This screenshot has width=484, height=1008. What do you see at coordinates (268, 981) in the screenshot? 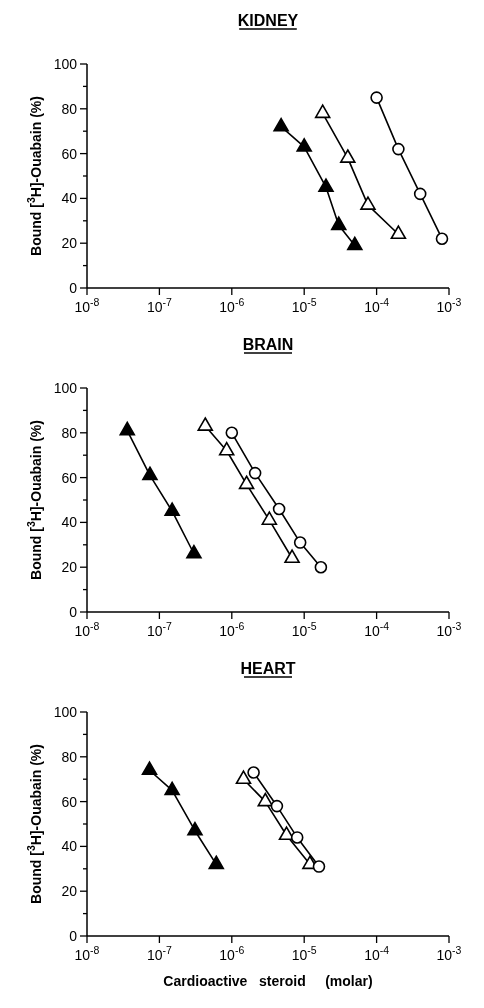
I see `x-axis-title: Cardioactive steroid (molar)` at bounding box center [268, 981].